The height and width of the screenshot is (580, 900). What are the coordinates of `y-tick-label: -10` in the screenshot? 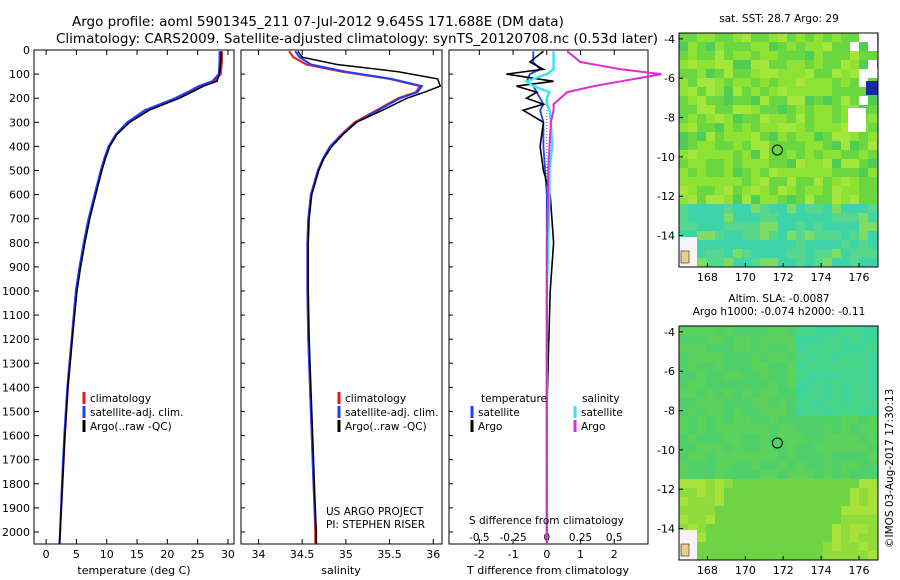 It's located at (666, 450).